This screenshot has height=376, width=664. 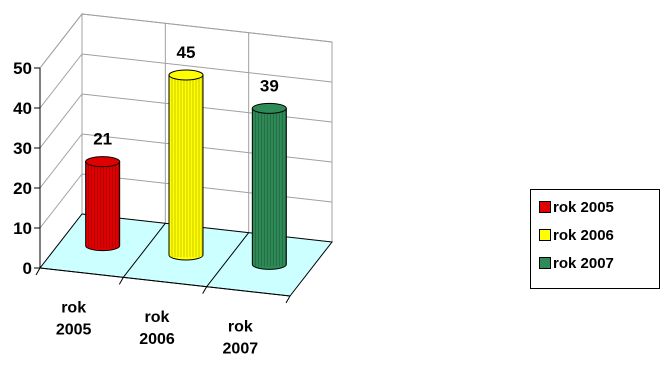 What do you see at coordinates (22, 108) in the screenshot?
I see `y-tick-label: 40` at bounding box center [22, 108].